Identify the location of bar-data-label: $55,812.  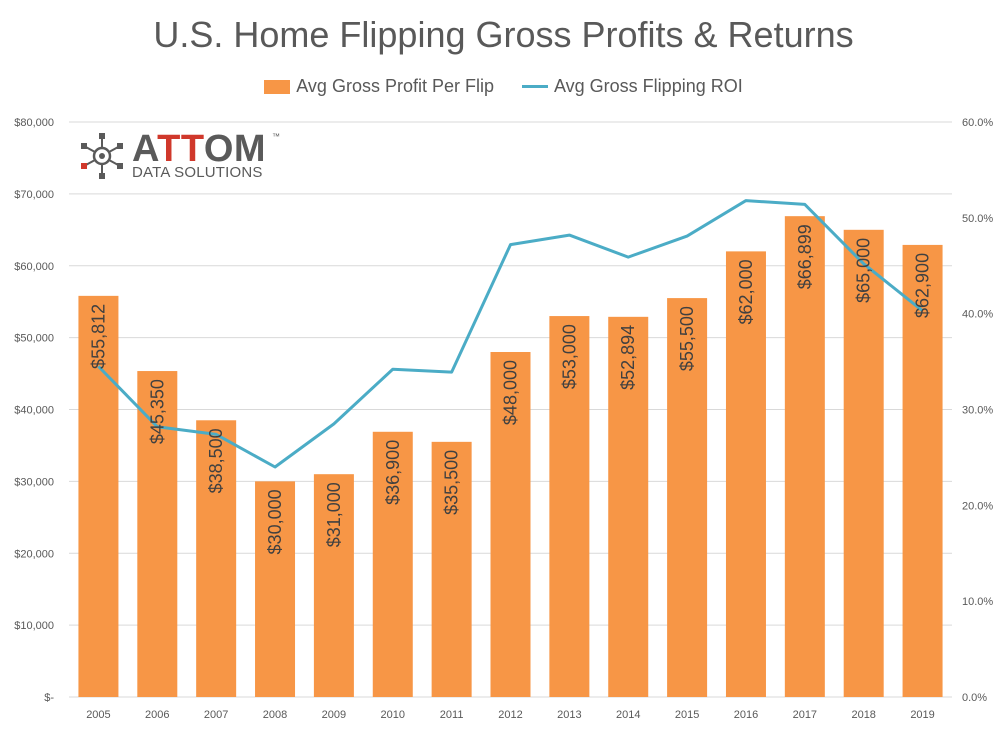
(98, 336).